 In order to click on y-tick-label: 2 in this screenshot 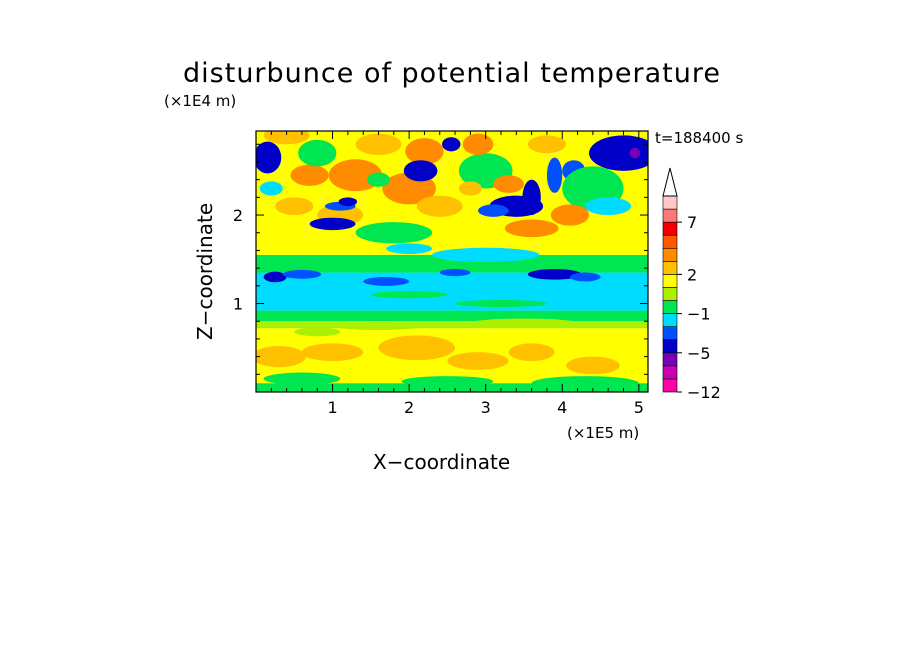, I will do `click(238, 215)`.